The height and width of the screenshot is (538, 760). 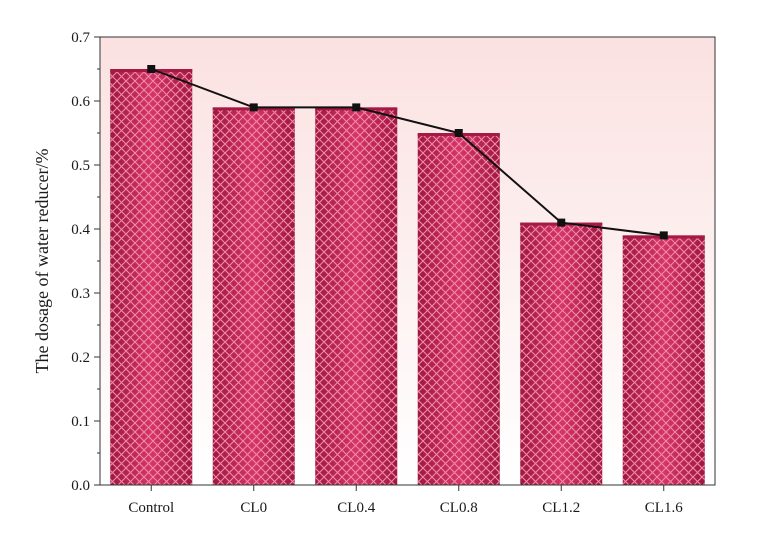 I want to click on y-tick-label: 0.1, so click(x=80, y=422).